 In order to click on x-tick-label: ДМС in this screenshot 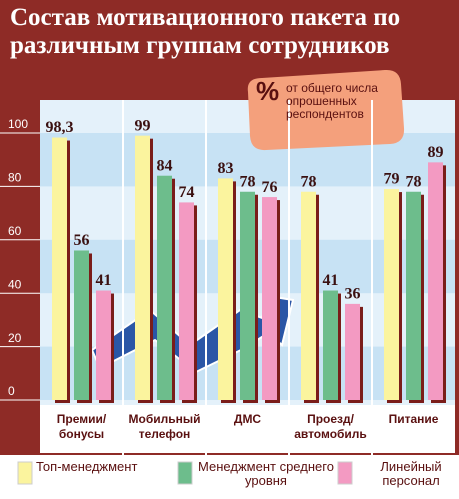, I will do `click(247, 419)`.